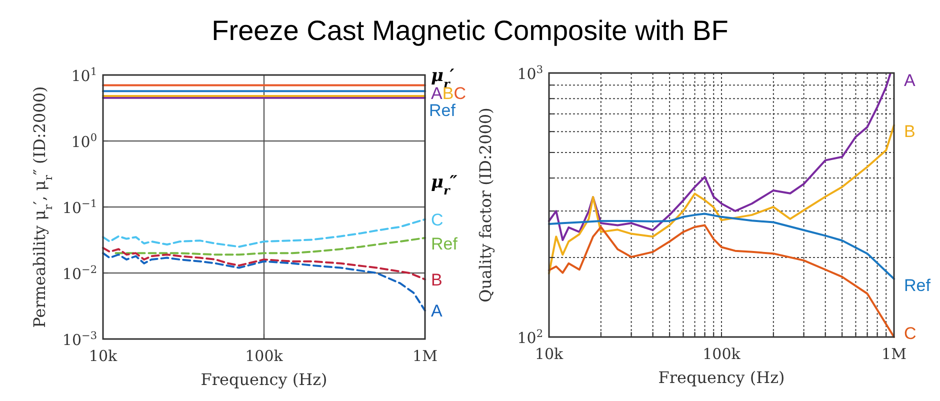  I want to click on y-tick-label: 10$^{2}$, so click(530, 337).